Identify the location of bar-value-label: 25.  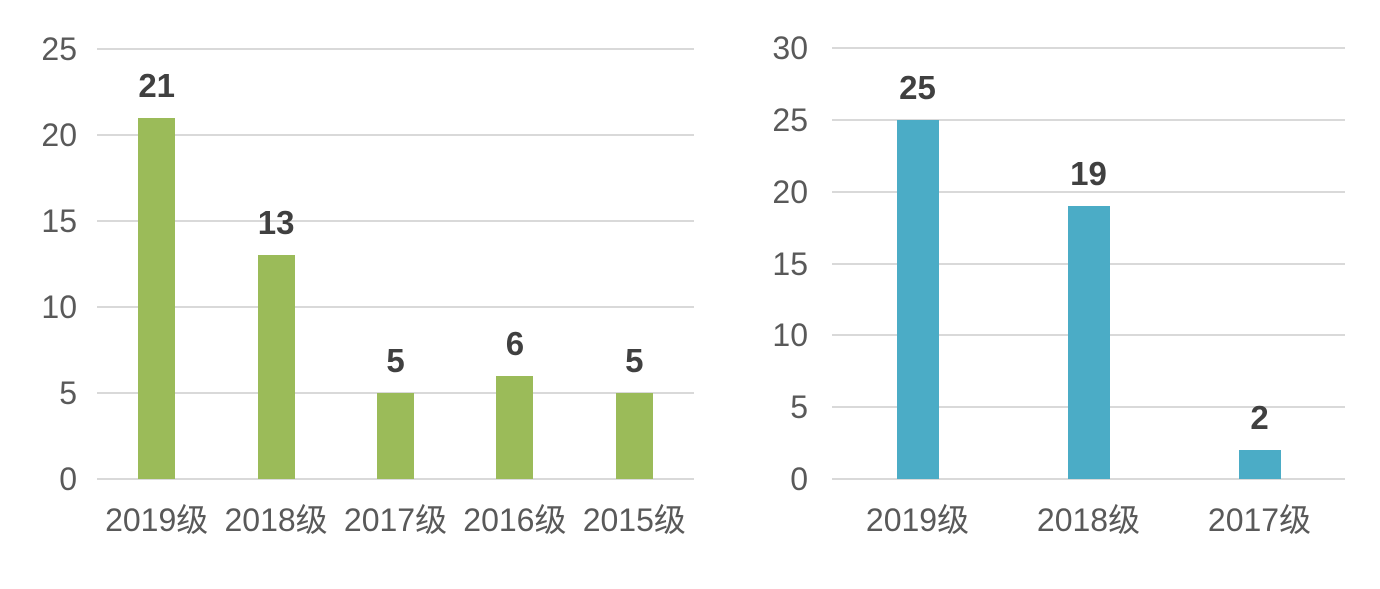
(917, 87).